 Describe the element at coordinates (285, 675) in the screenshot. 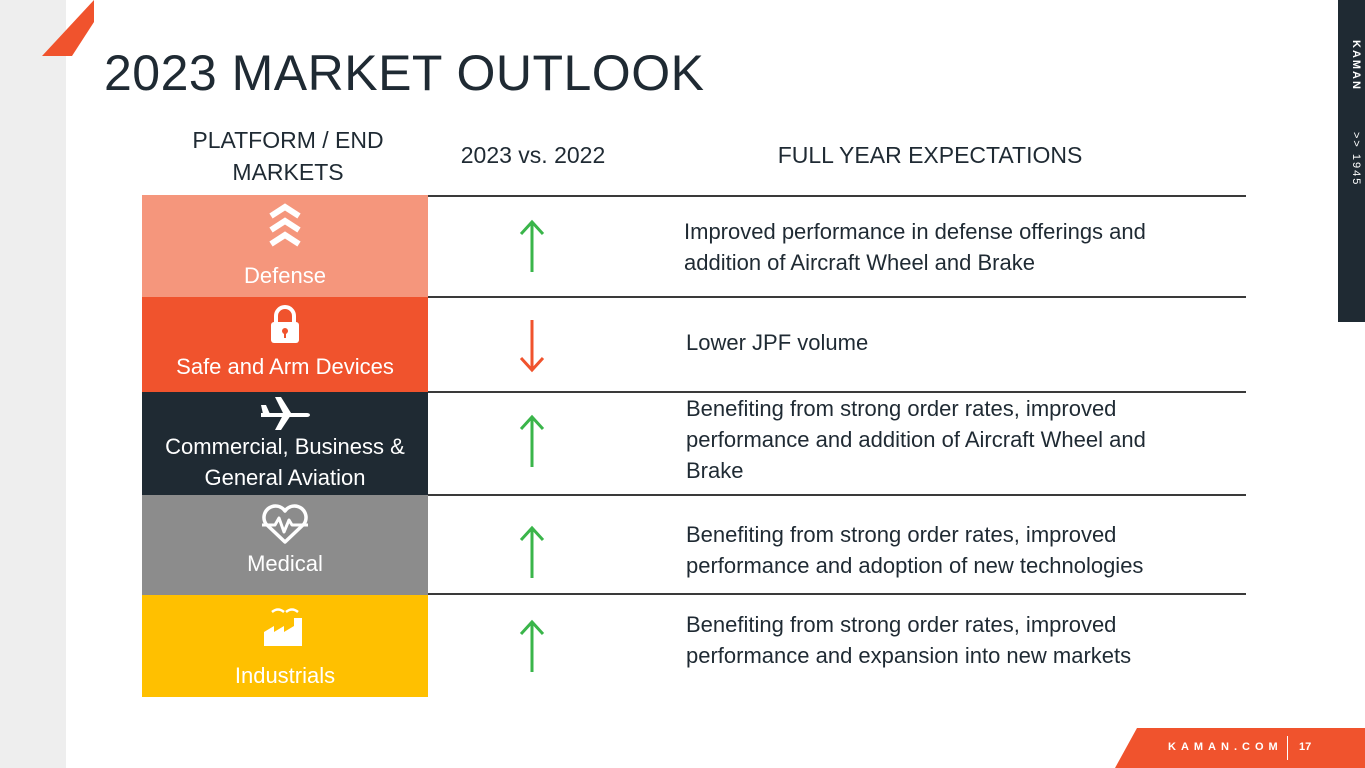

I see `market-label: Industrials` at that location.